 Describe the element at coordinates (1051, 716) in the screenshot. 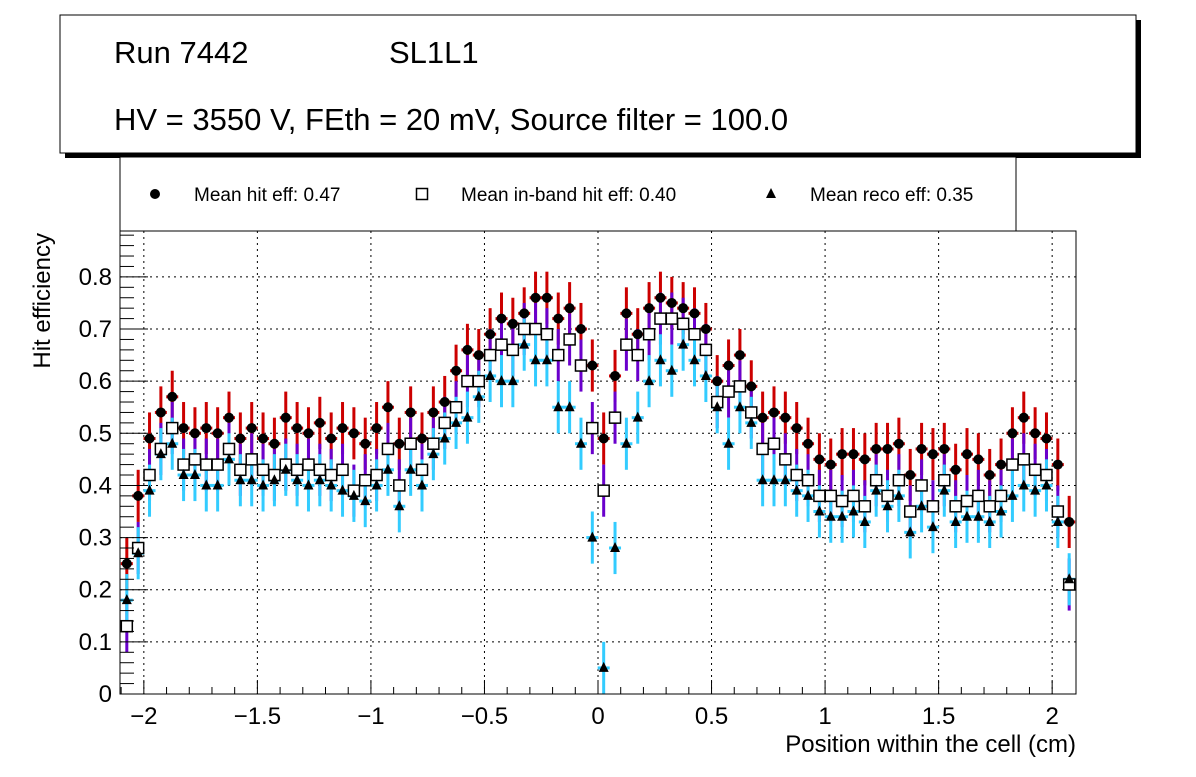

I see `x-tick-label: 2` at that location.